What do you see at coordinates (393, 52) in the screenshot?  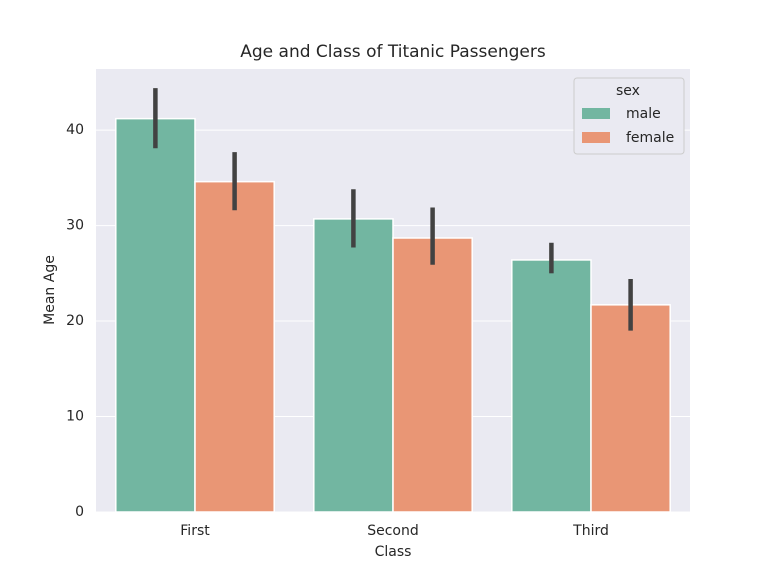 I see `chart-title: Age and Class of Titanic Passengers` at bounding box center [393, 52].